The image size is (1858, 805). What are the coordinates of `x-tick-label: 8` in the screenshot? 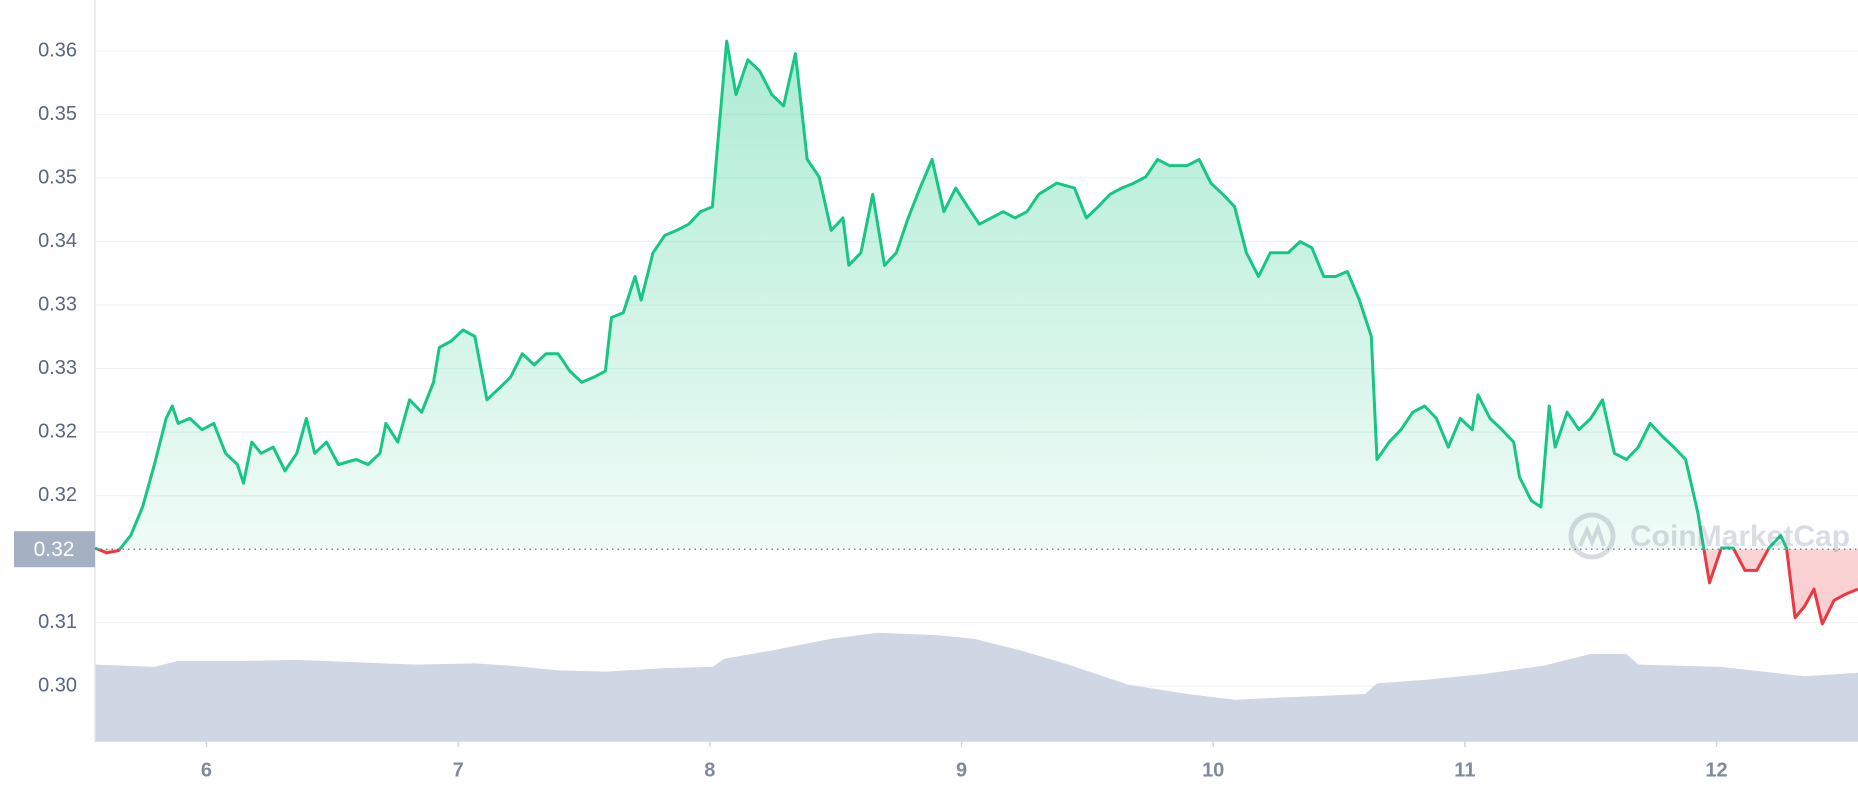 It's located at (709, 770).